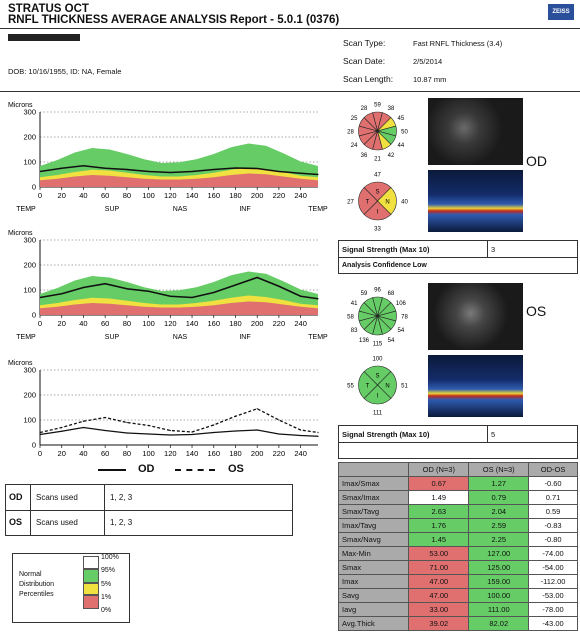 This screenshot has width=580, height=641. What do you see at coordinates (439, 539) in the screenshot?
I see `metric-od-value: 1.45` at bounding box center [439, 539].